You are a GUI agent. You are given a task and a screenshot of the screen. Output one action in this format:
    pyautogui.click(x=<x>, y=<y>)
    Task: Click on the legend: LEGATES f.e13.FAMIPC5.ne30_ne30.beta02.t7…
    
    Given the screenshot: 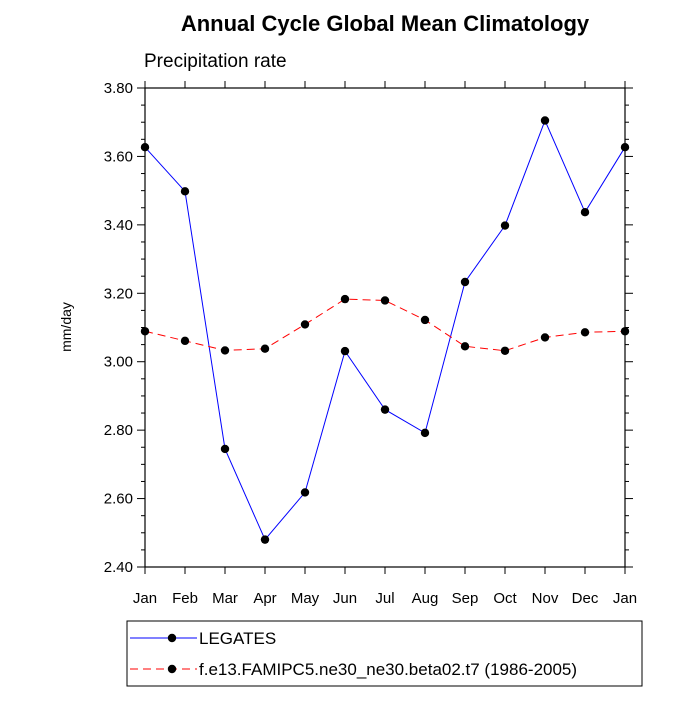 What is the action you would take?
    pyautogui.click(x=384, y=653)
    